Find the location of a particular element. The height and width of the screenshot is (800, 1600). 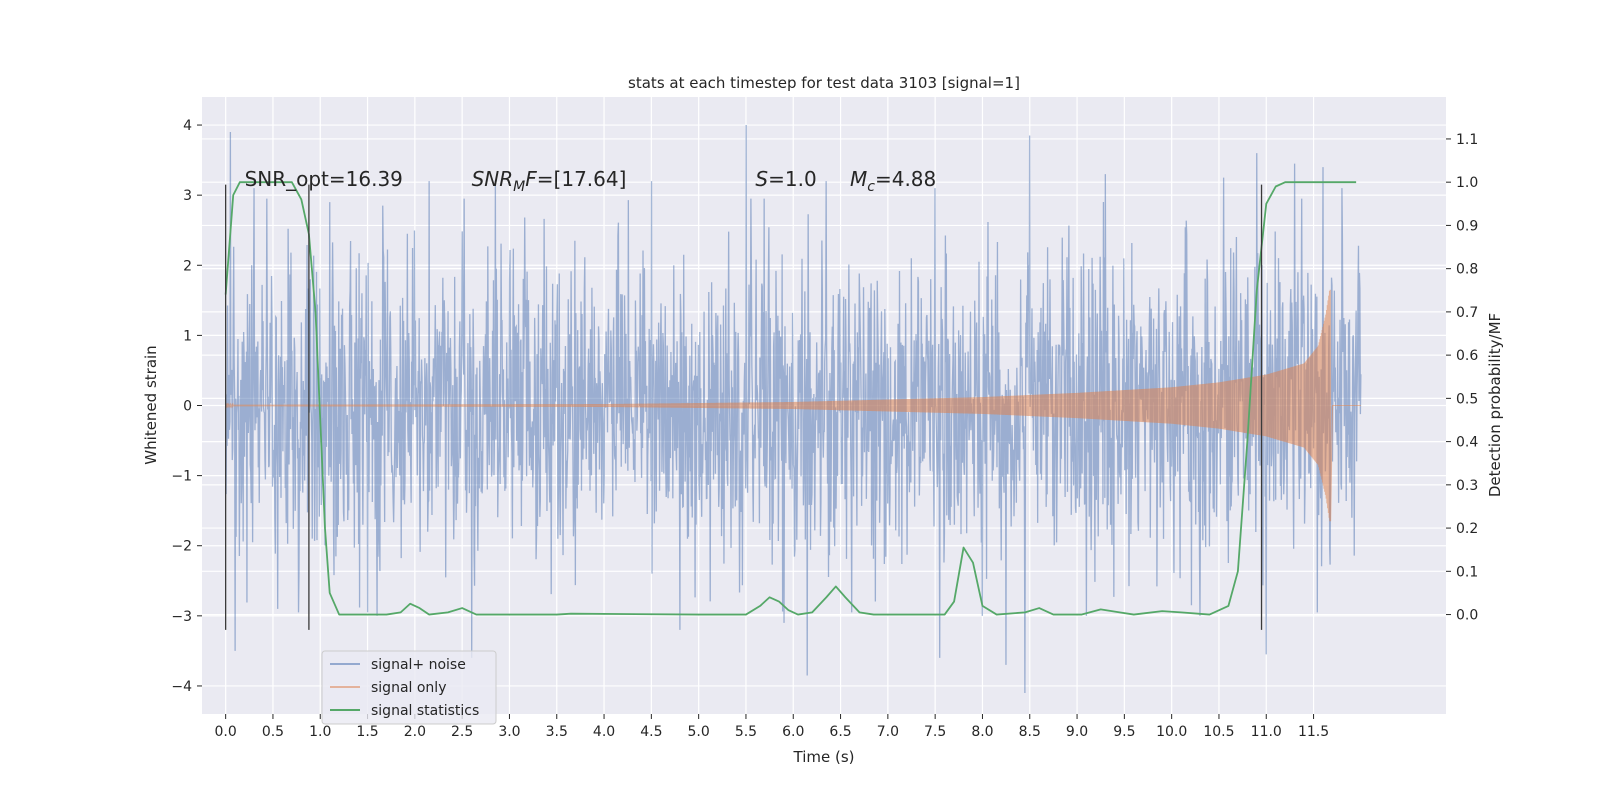

annotation-text: Mc=4.88 is located at coordinates (893, 181).